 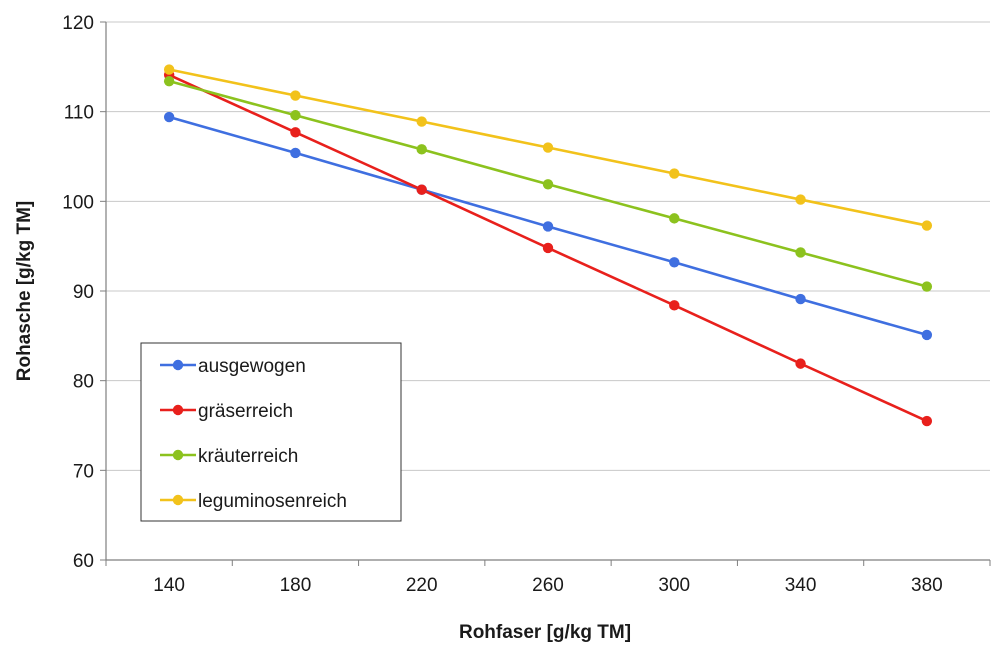 What do you see at coordinates (548, 585) in the screenshot?
I see `x-tick-label: 260` at bounding box center [548, 585].